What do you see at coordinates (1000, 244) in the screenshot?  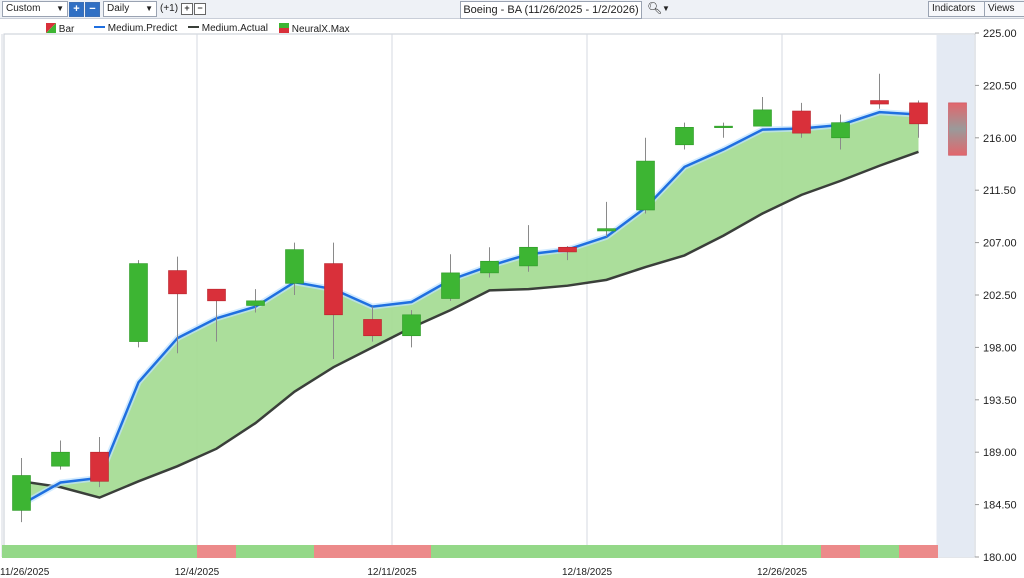 I see `y-tick-label: 207.00` at bounding box center [1000, 244].